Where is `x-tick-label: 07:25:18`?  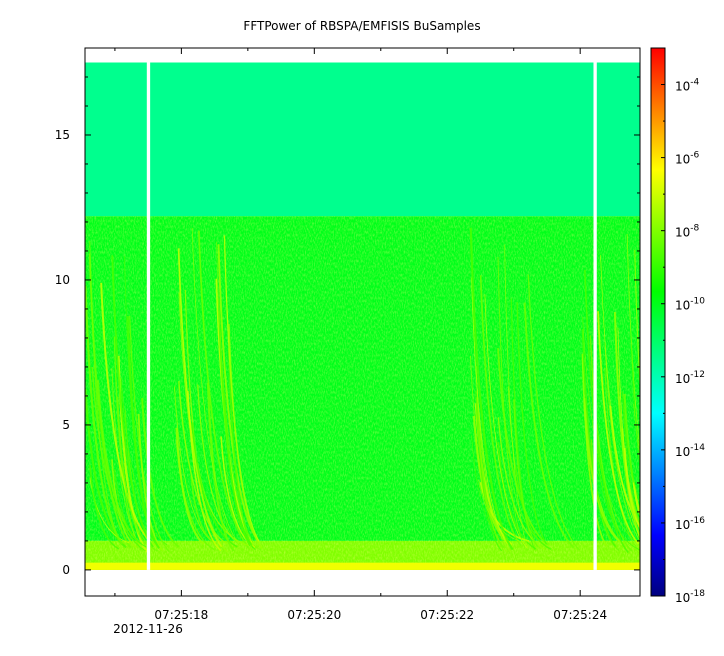
x-tick-label: 07:25:18 is located at coordinates (181, 615).